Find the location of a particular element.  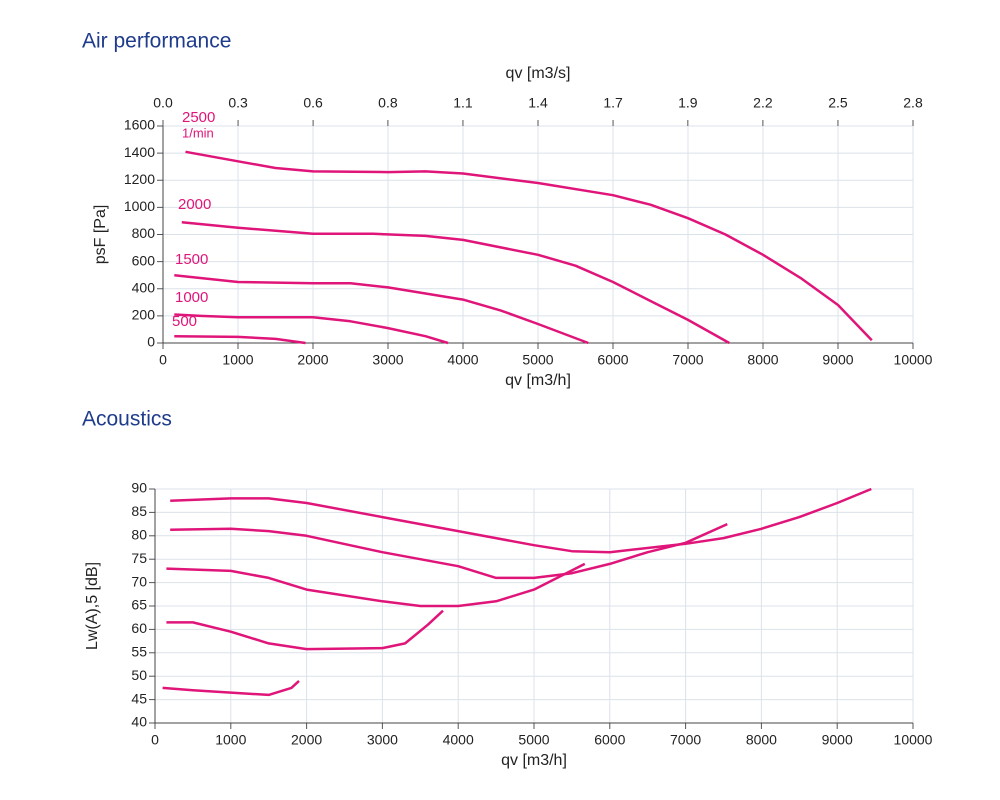

y-tick-label: 55 is located at coordinates (139, 652).